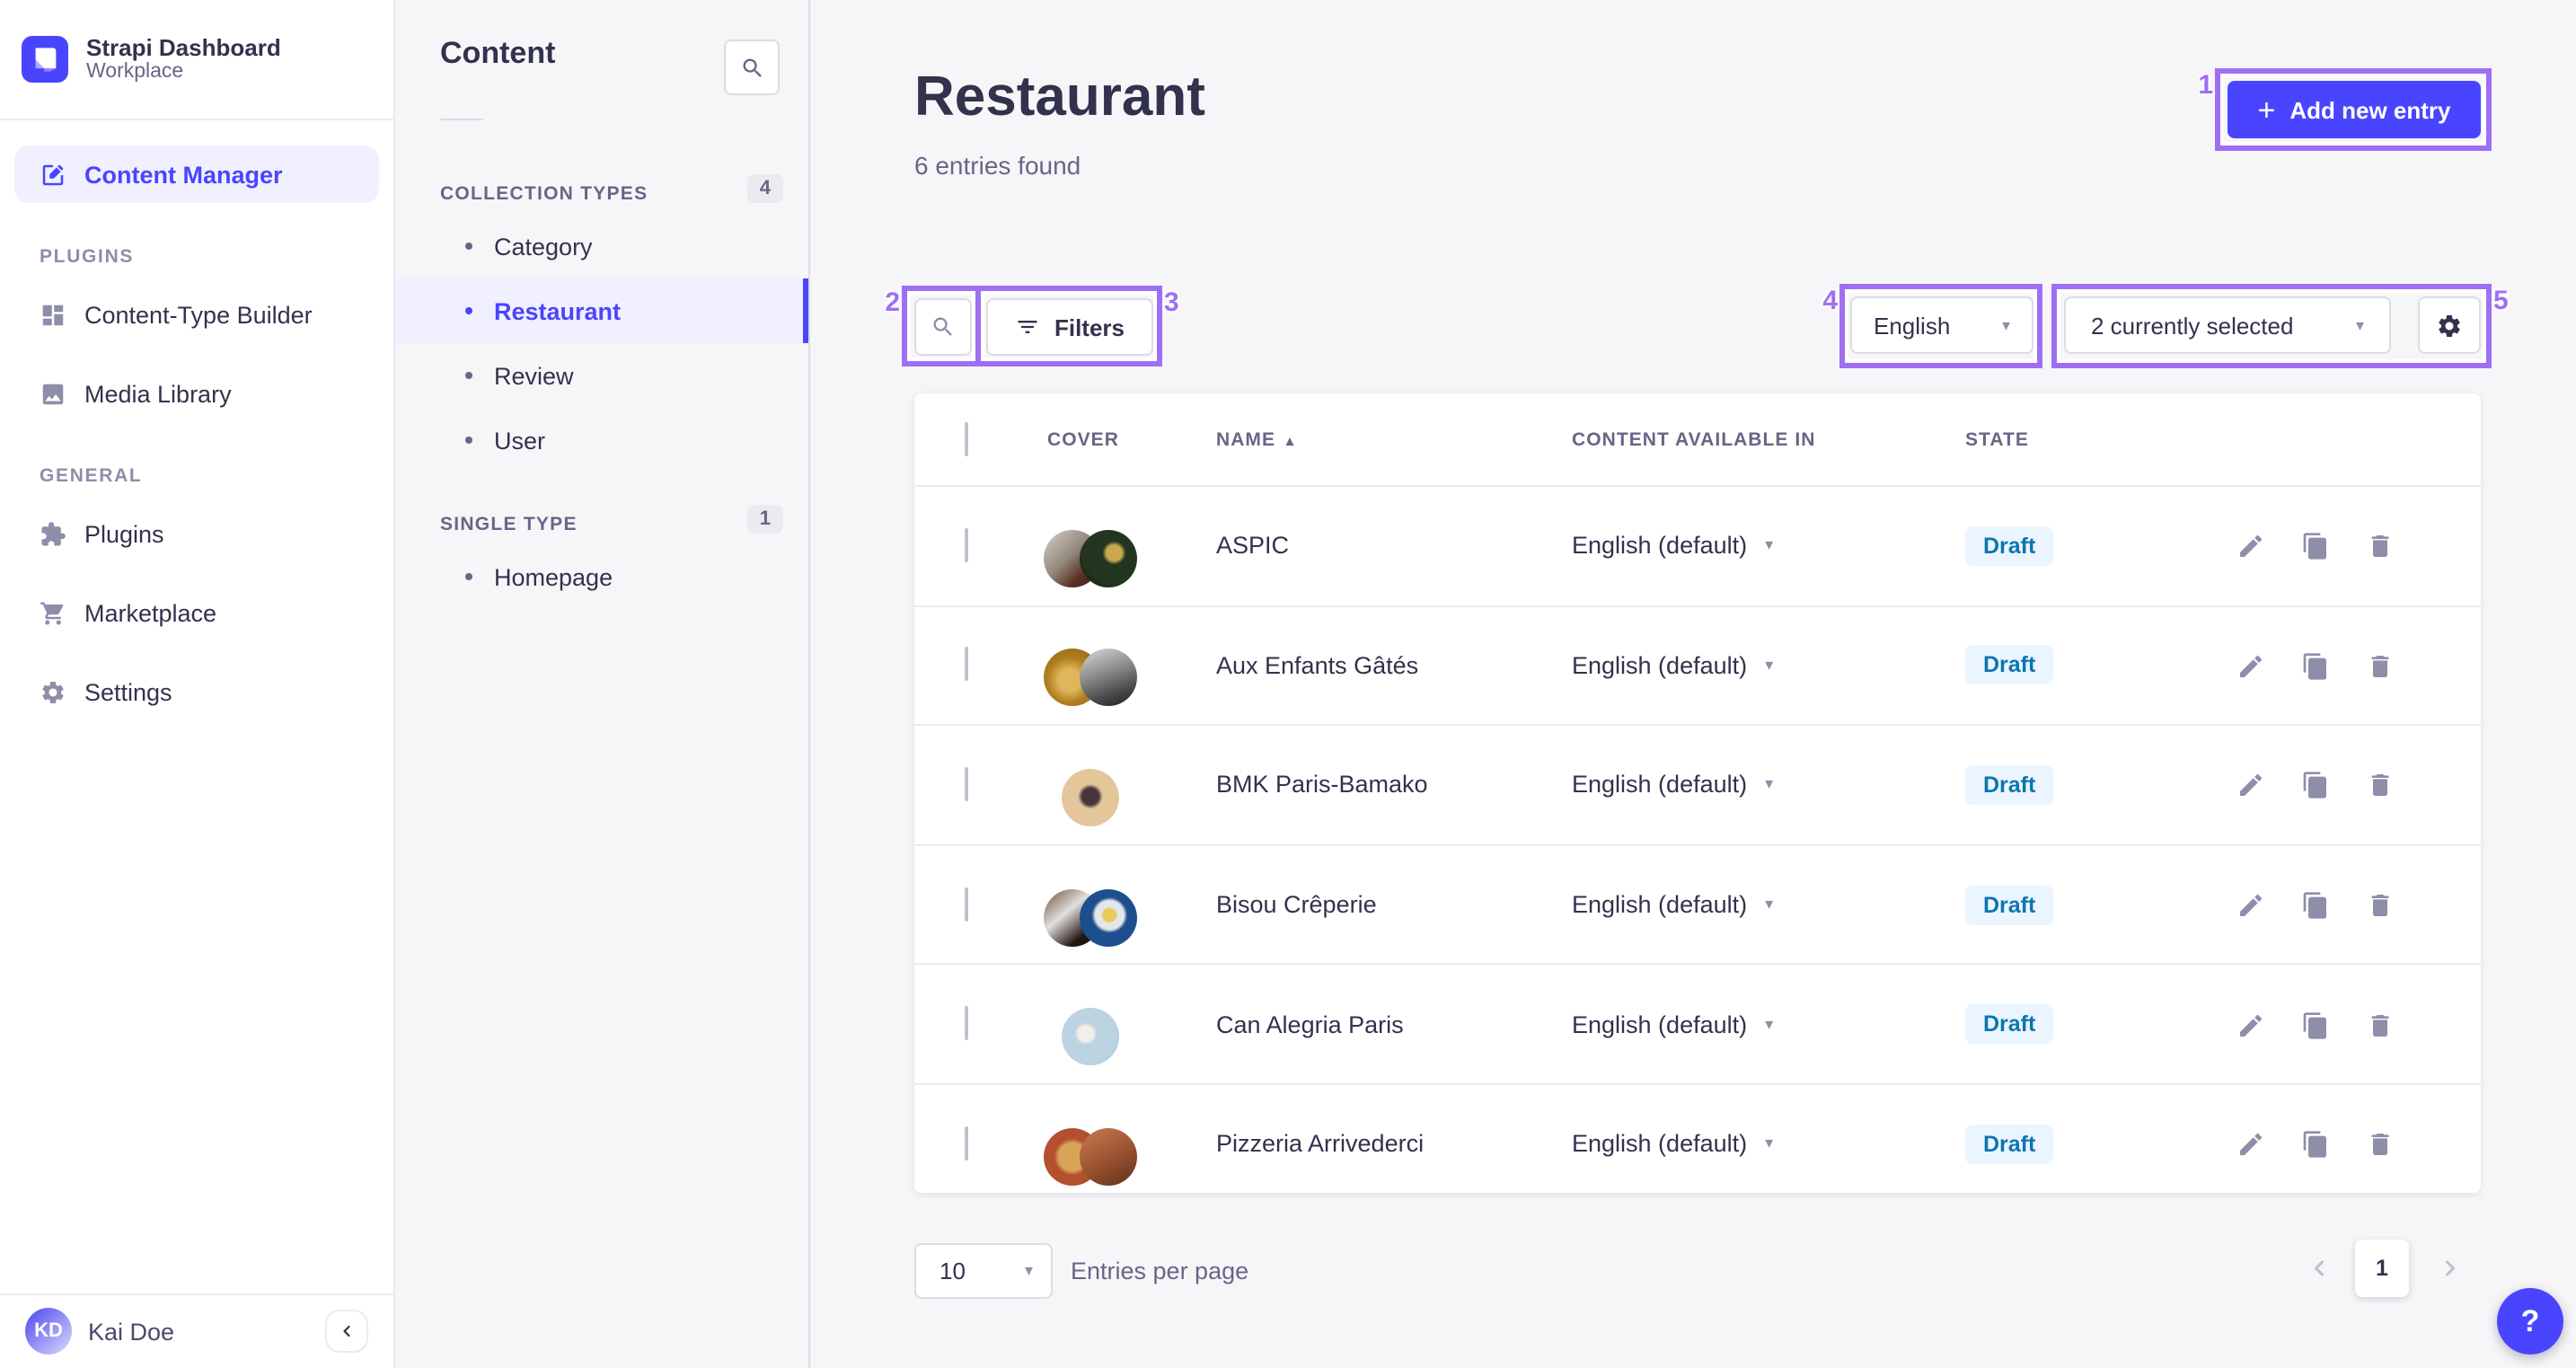  What do you see at coordinates (2530, 1321) in the screenshot?
I see `help-button: ?` at bounding box center [2530, 1321].